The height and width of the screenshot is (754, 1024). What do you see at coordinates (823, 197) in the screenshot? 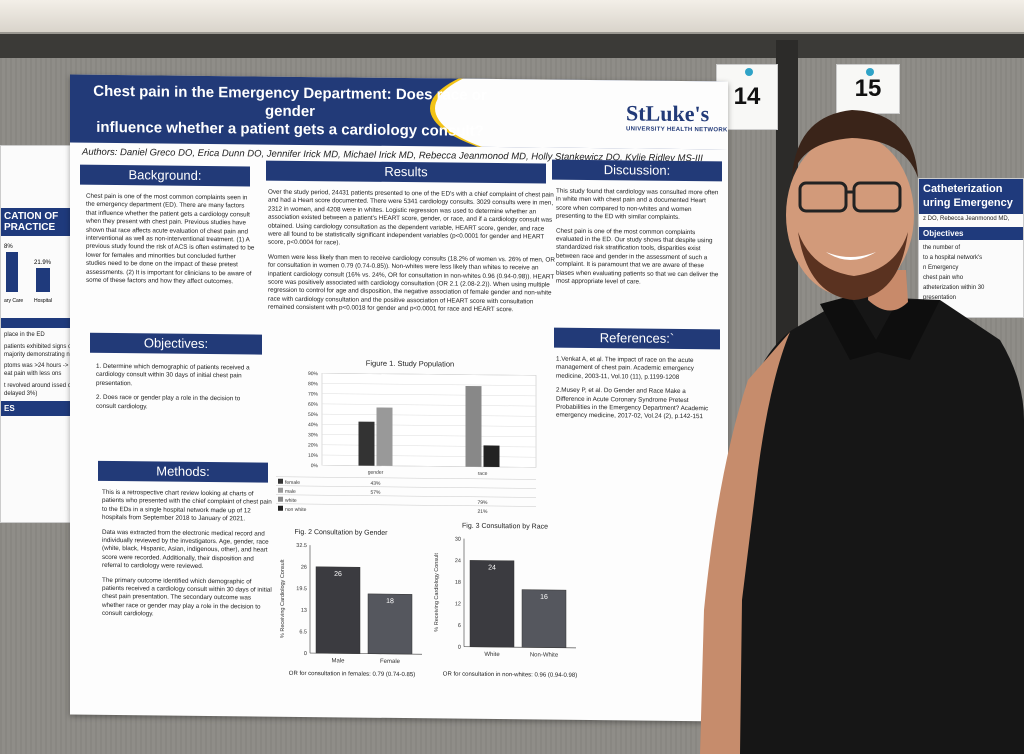
I see `glasses-icon` at bounding box center [823, 197].